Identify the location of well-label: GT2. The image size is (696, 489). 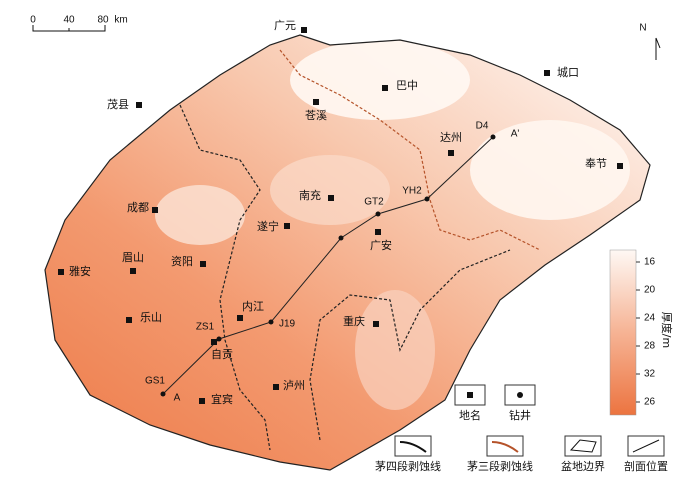
(374, 202).